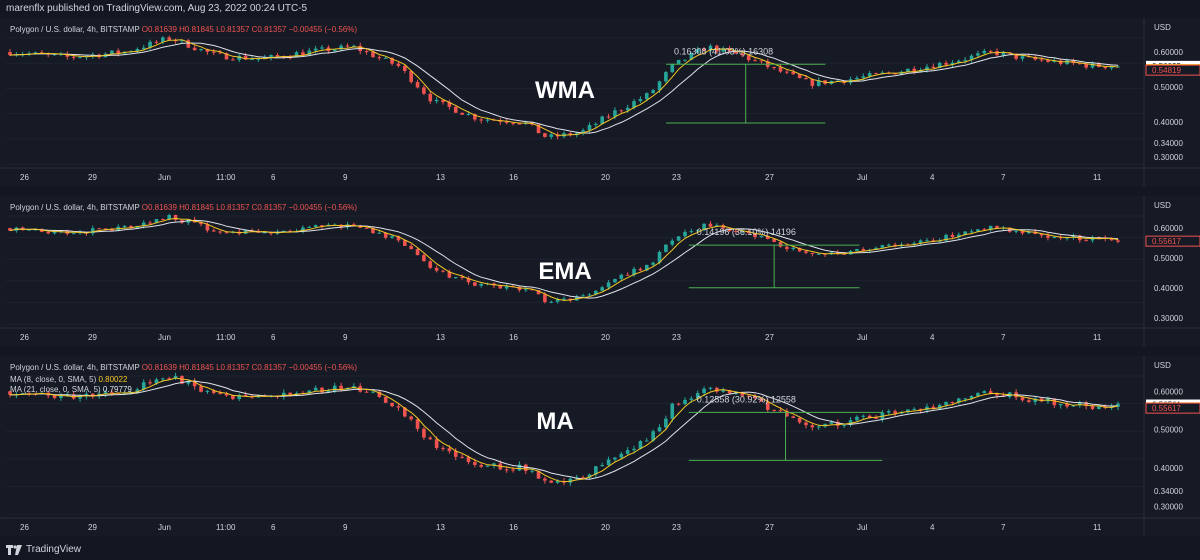  What do you see at coordinates (1168, 258) in the screenshot?
I see `price-tick-label: 0.50000` at bounding box center [1168, 258].